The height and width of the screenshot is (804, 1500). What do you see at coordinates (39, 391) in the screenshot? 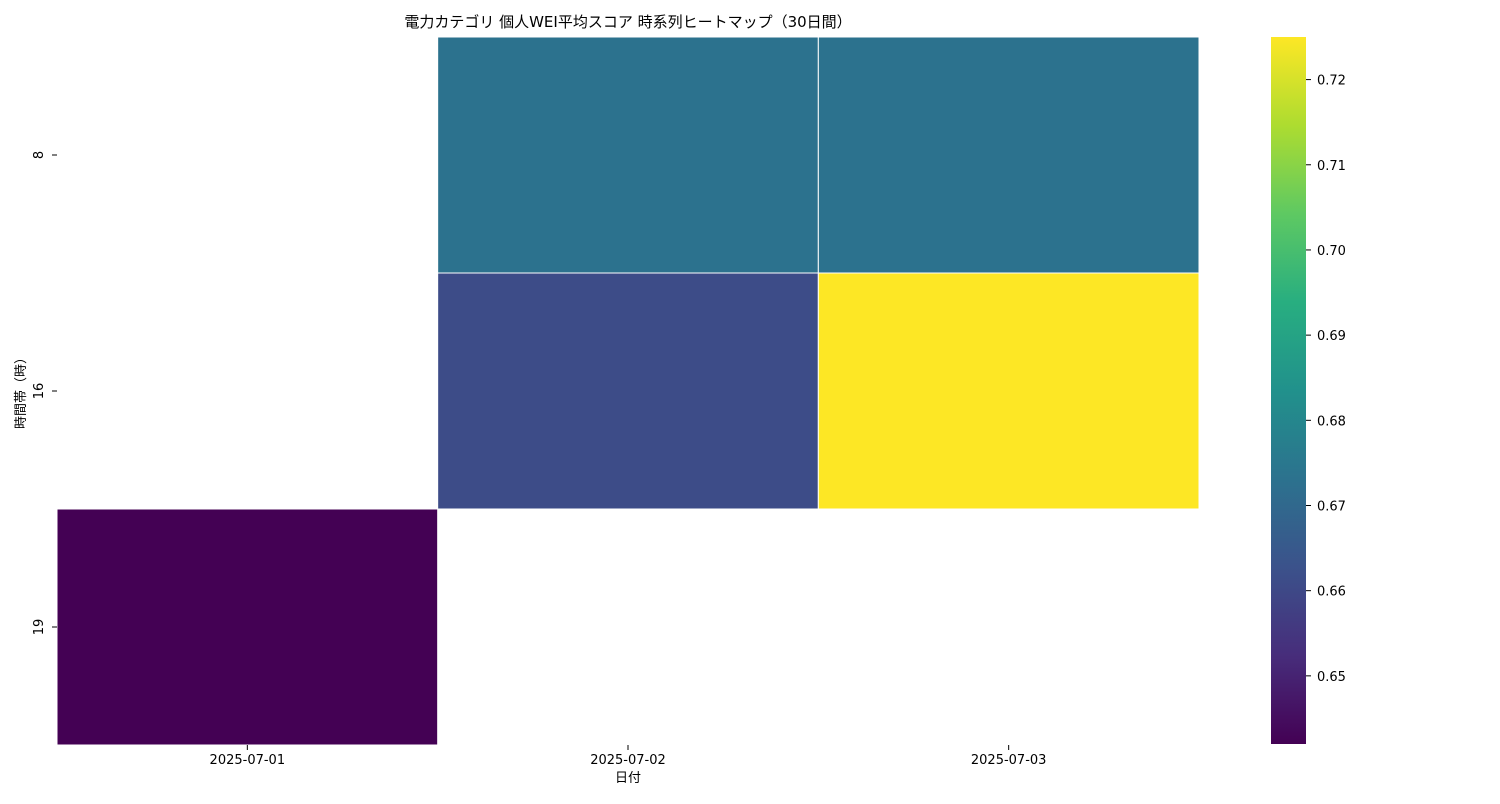
I see `y-tick-label: 16` at bounding box center [39, 391].